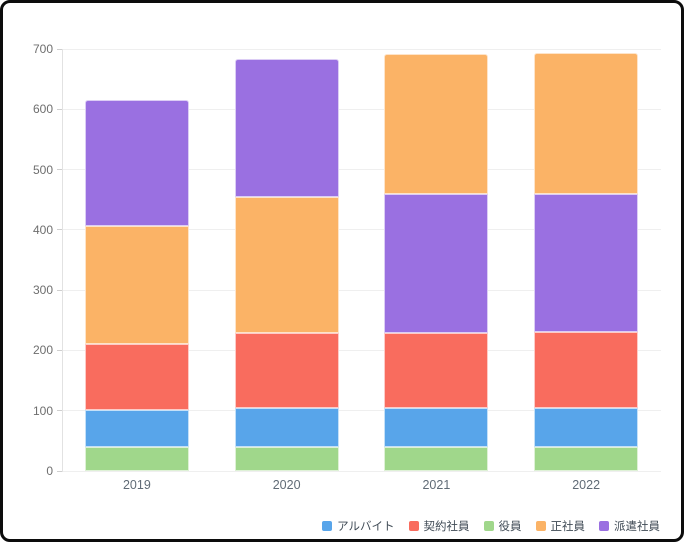  Describe the element at coordinates (42, 49) in the screenshot. I see `y-axis-tick-label: 700` at that location.